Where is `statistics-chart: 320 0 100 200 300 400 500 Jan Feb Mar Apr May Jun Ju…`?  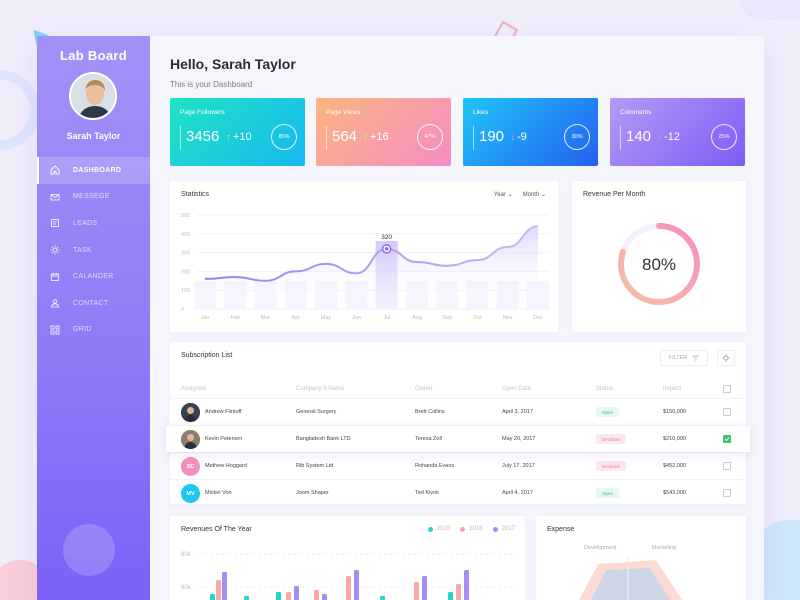 statistics-chart: 320 0 100 200 300 400 500 Jan Feb Mar Apr May Jun Ju… is located at coordinates (365, 267).